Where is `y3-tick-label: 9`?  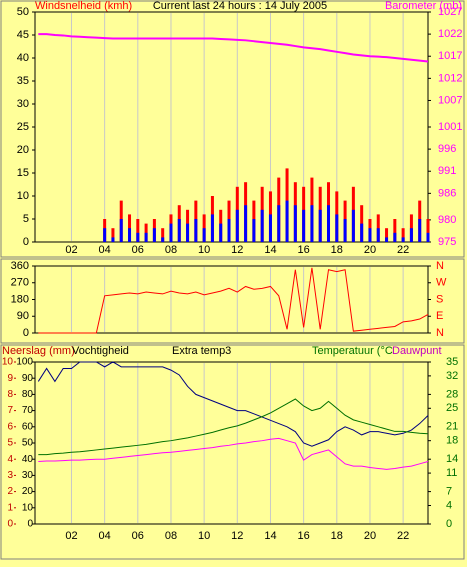
y3-tick-label: 9 is located at coordinates (10, 378).